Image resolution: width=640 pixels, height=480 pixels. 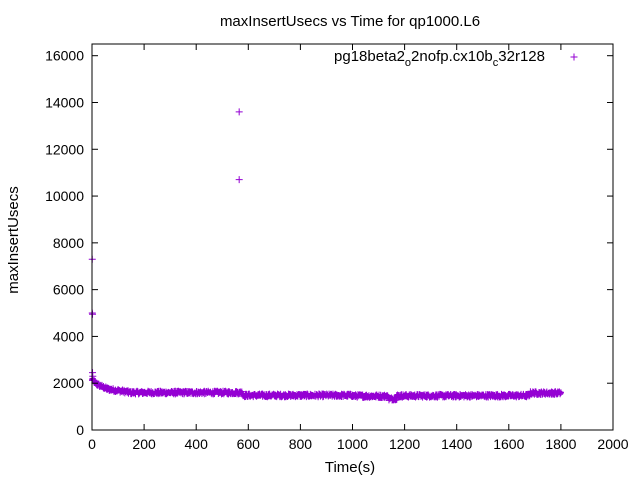 I want to click on legend-label-part-1: pg18beta2, so click(x=369, y=56).